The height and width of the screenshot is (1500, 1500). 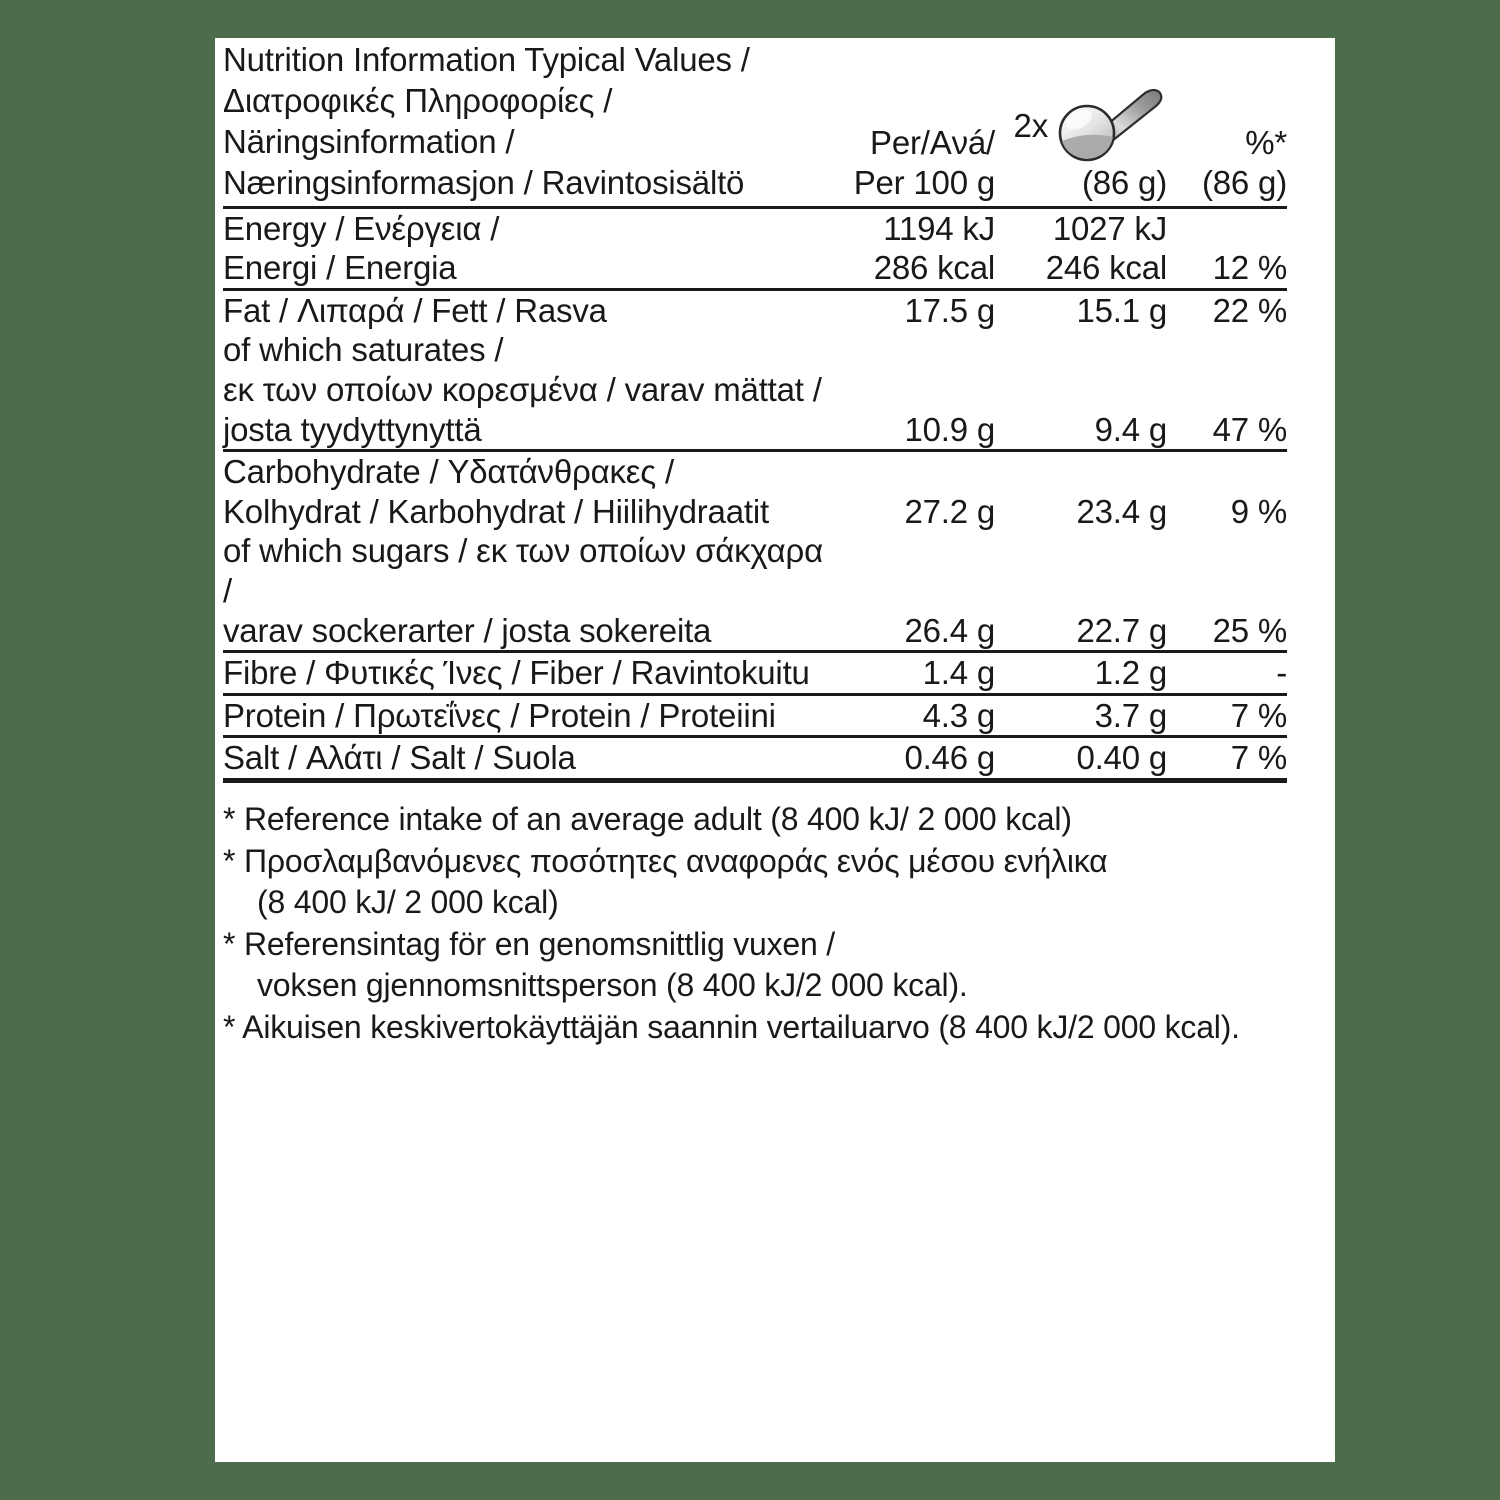 What do you see at coordinates (1266, 143) in the screenshot?
I see `header-percent-symbol: %*` at bounding box center [1266, 143].